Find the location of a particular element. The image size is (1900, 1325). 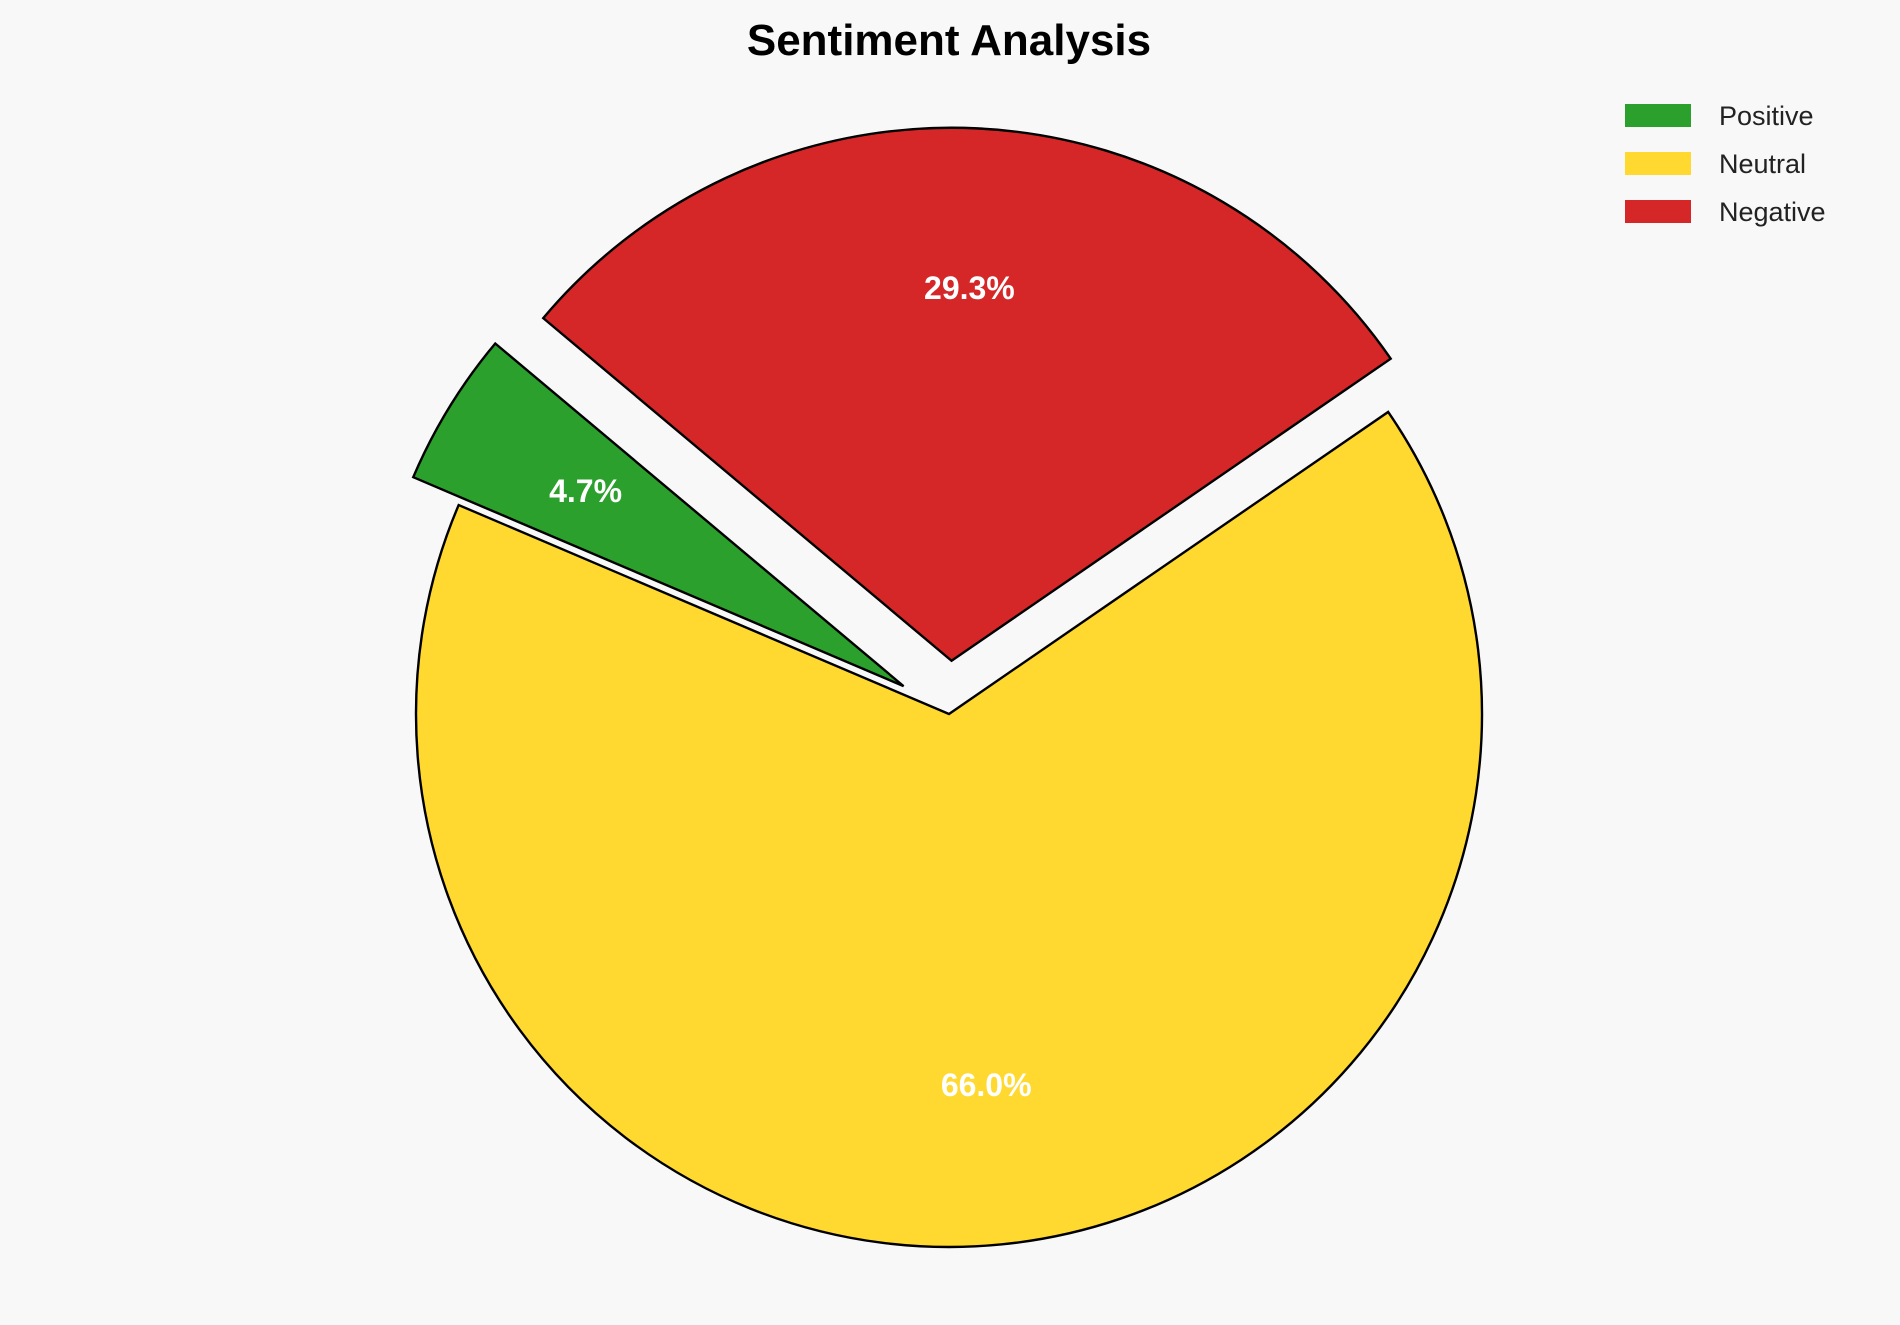

slice-label-positive: 4.7% is located at coordinates (585, 491).